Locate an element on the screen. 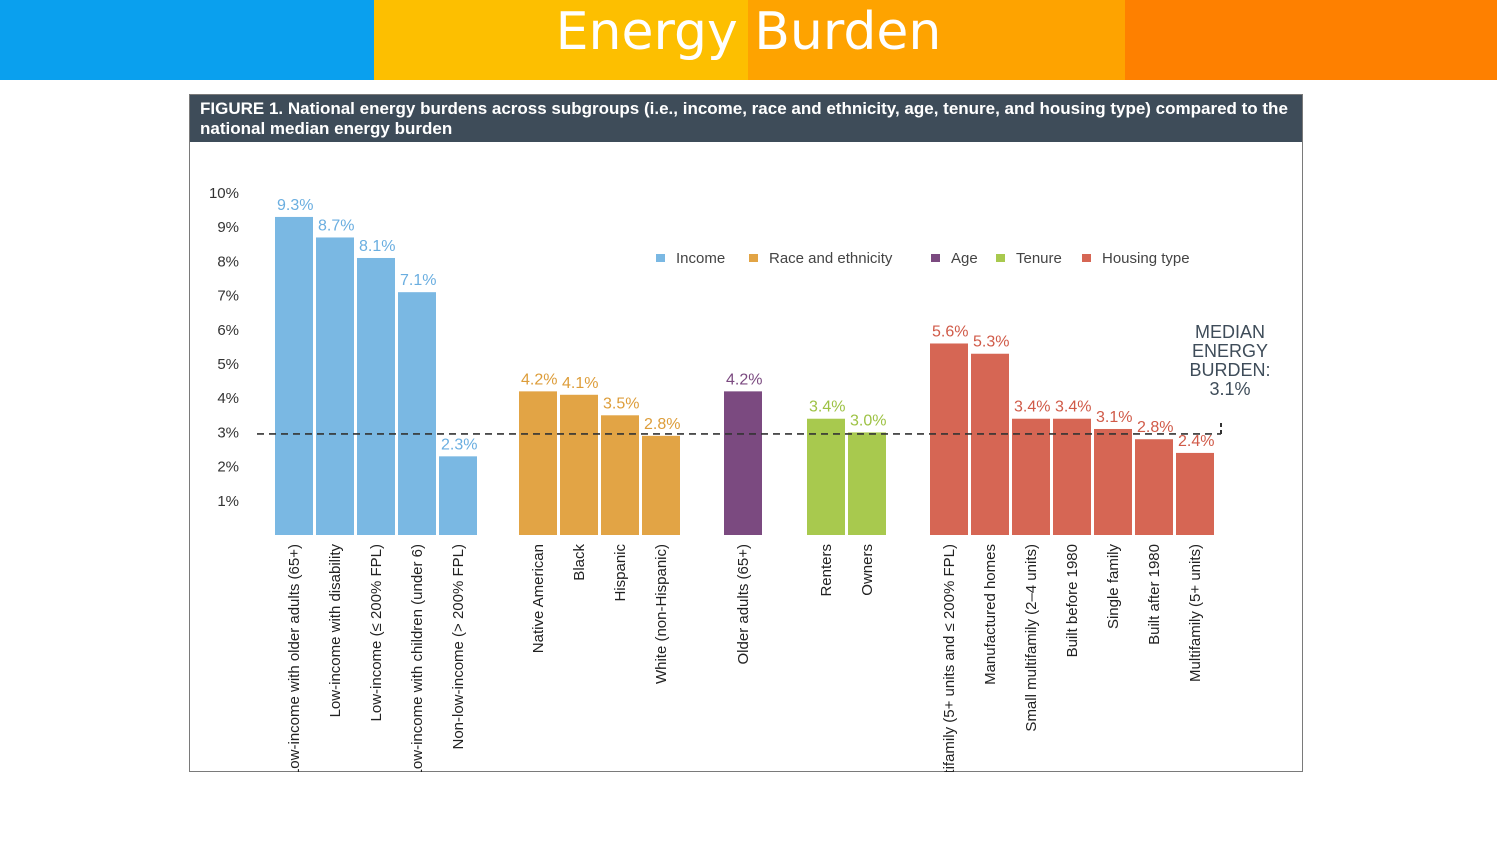  legend-label: Age is located at coordinates (964, 258).